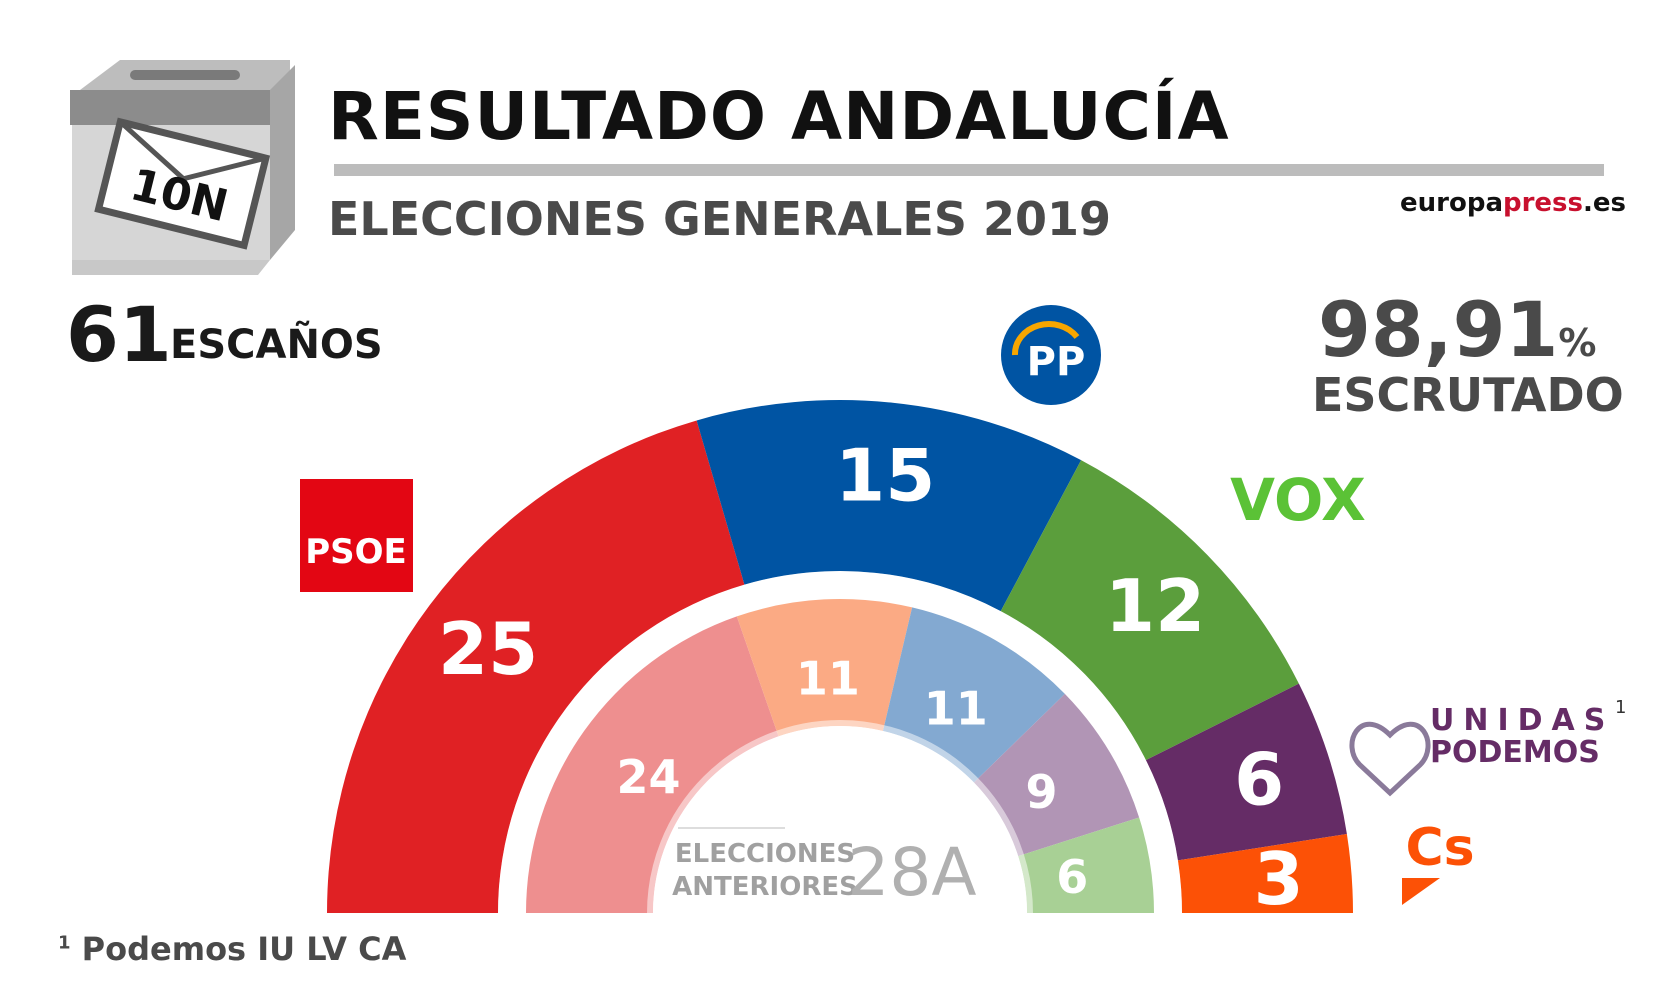 Image resolution: width=1666 pixels, height=995 pixels. Describe the element at coordinates (119, 334) in the screenshot. I see `total-seats: 61` at that location.